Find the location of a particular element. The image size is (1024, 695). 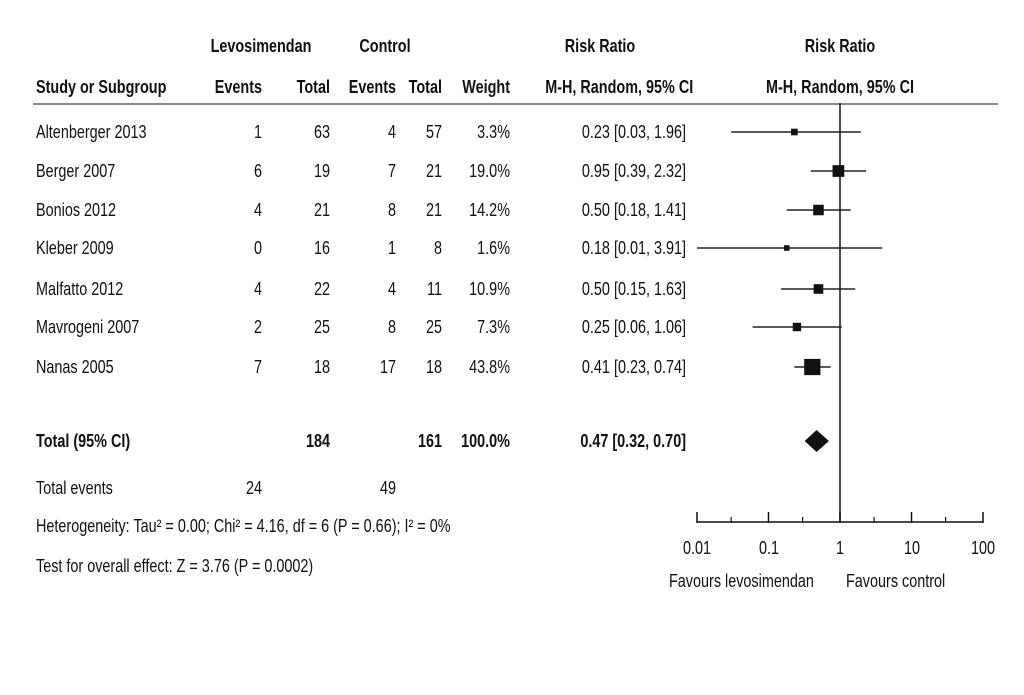

group-header-levosimendan: Levosimendan is located at coordinates (261, 46).